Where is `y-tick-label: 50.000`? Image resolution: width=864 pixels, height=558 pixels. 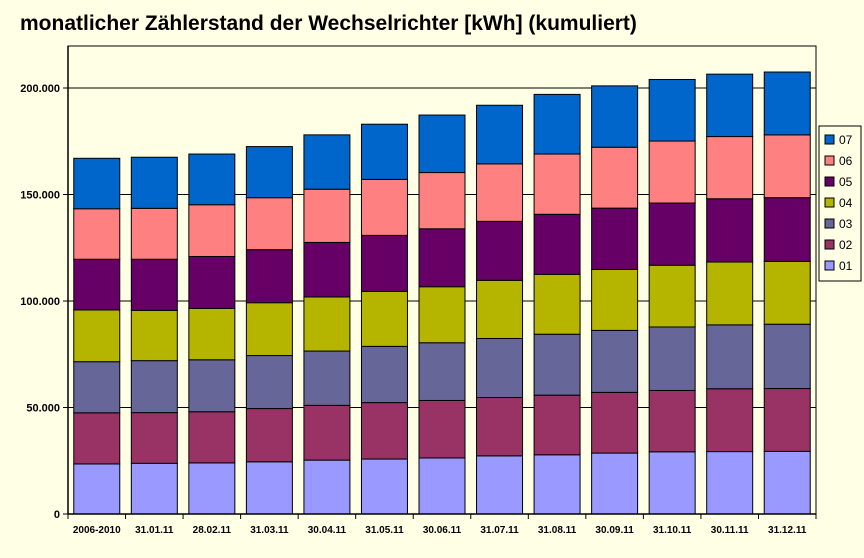 y-tick-label: 50.000 is located at coordinates (43, 409).